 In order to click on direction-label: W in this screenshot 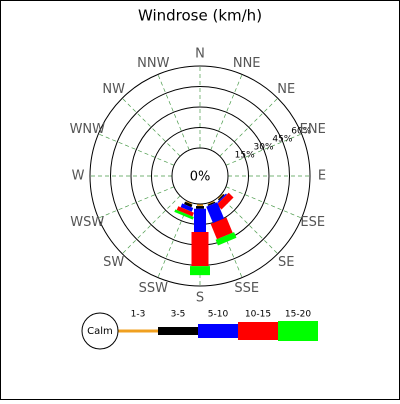, I will do `click(78, 176)`.